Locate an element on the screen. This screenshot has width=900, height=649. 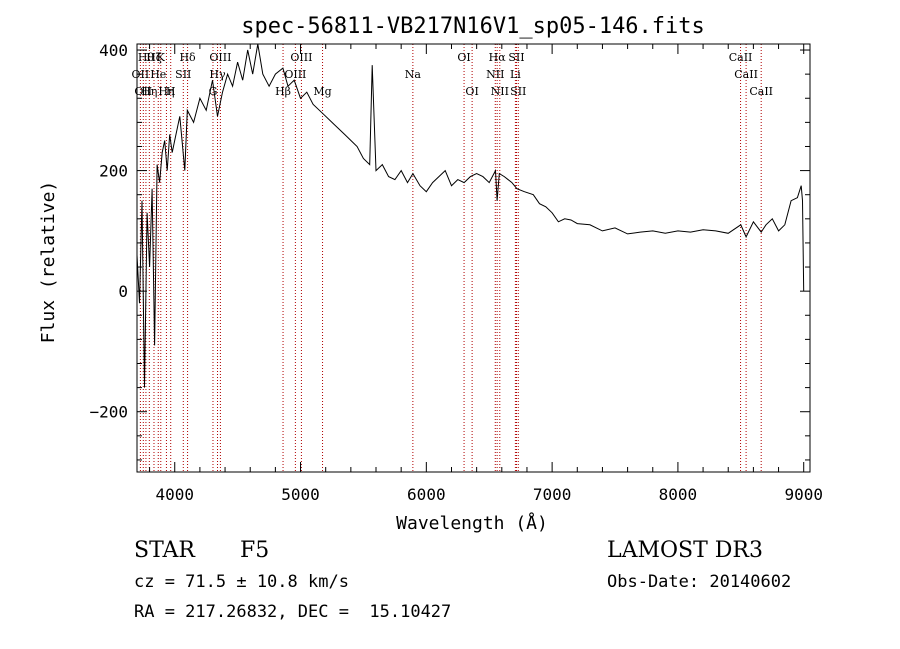
reference-line-label-19: OI is located at coordinates (463, 57).